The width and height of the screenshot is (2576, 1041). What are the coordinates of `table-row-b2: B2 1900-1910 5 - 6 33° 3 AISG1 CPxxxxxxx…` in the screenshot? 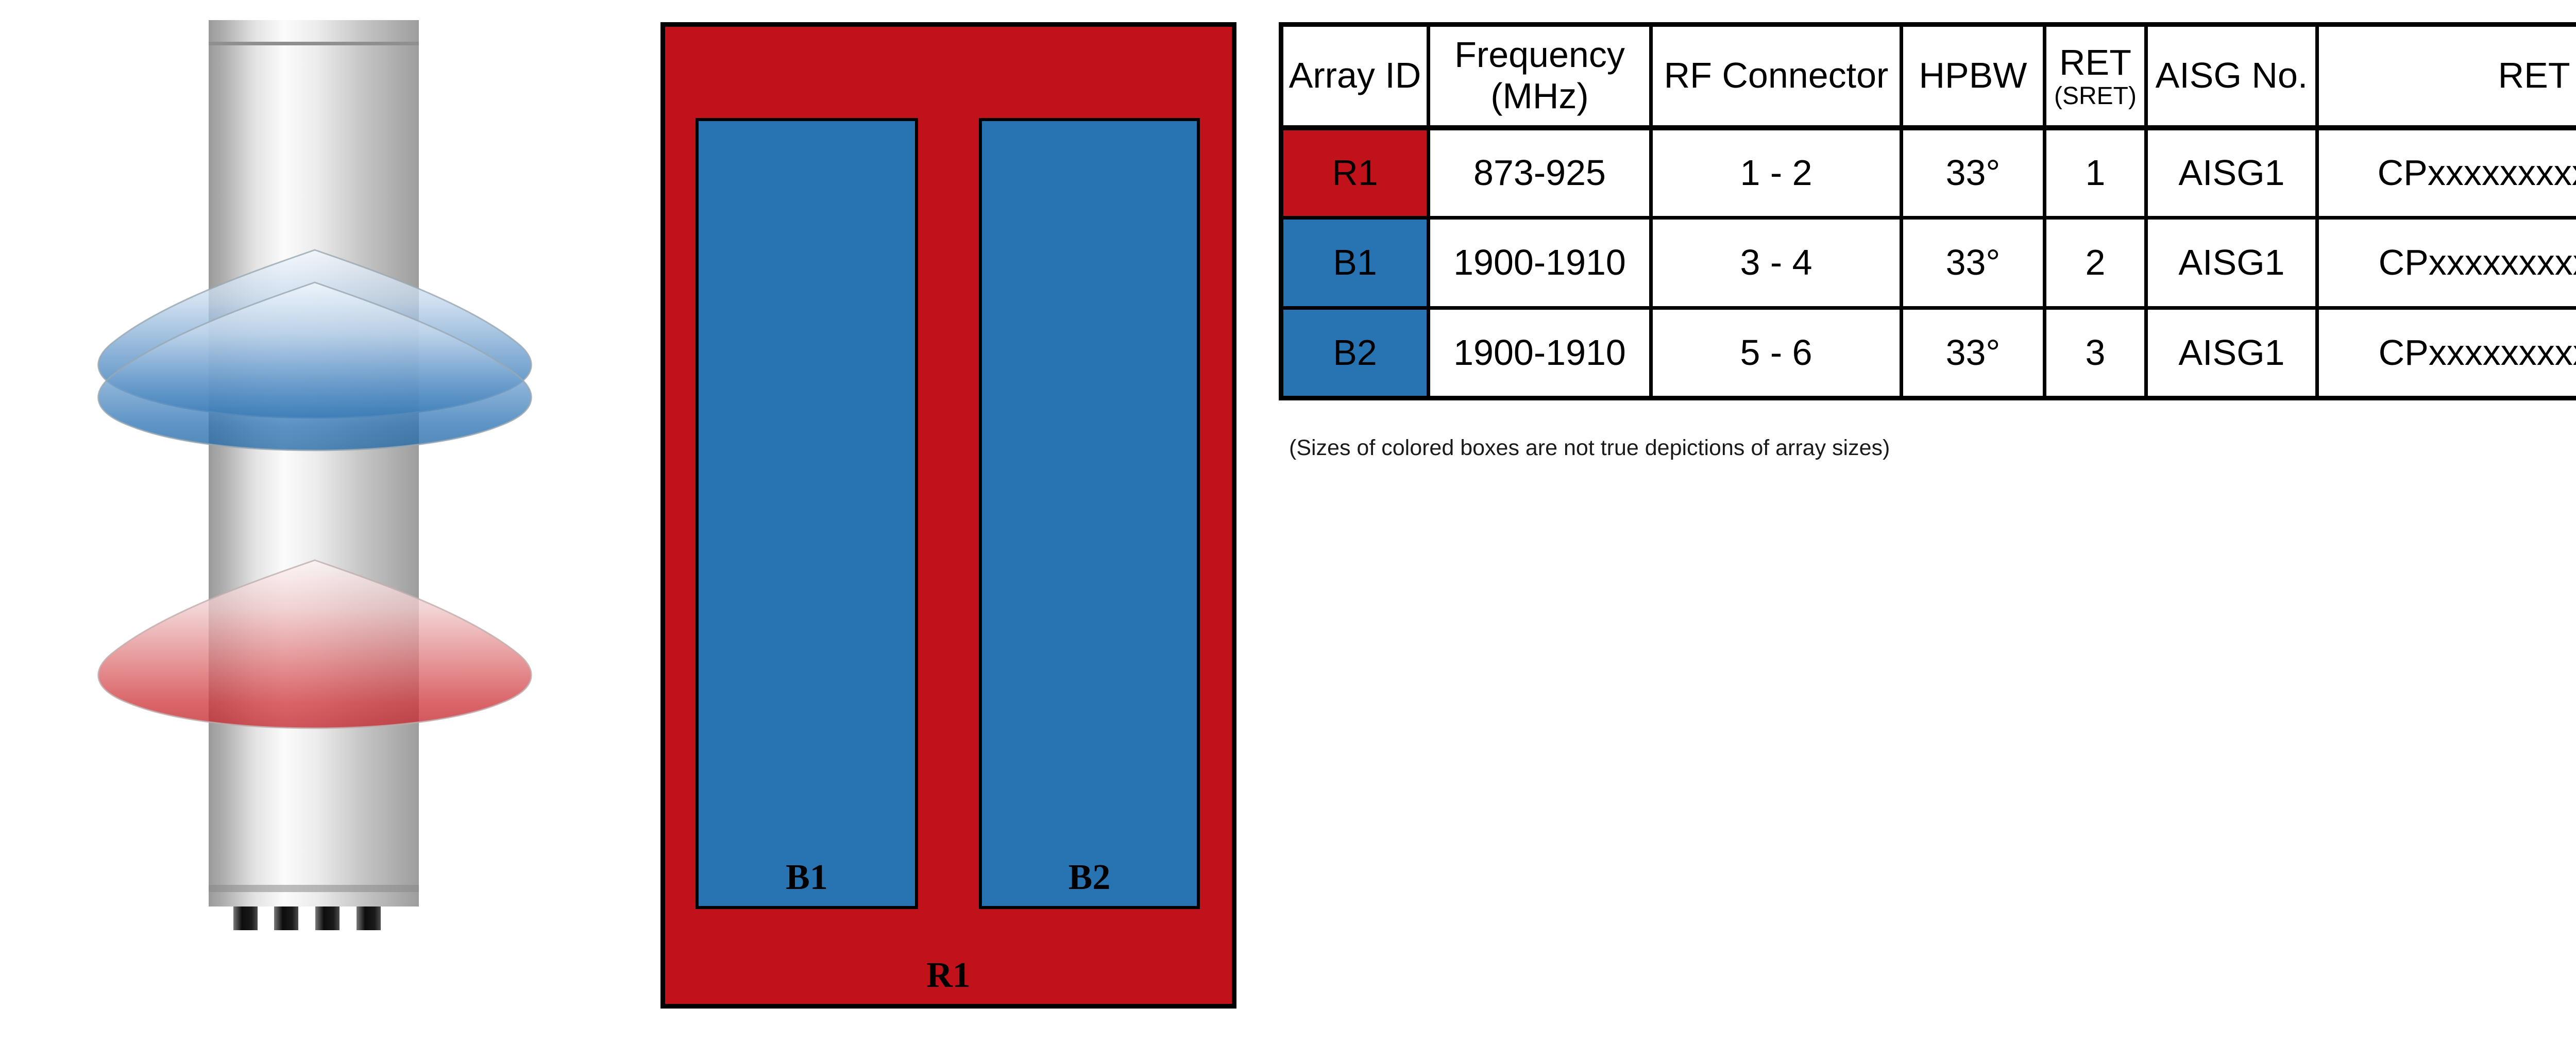 It's located at (1927, 353).